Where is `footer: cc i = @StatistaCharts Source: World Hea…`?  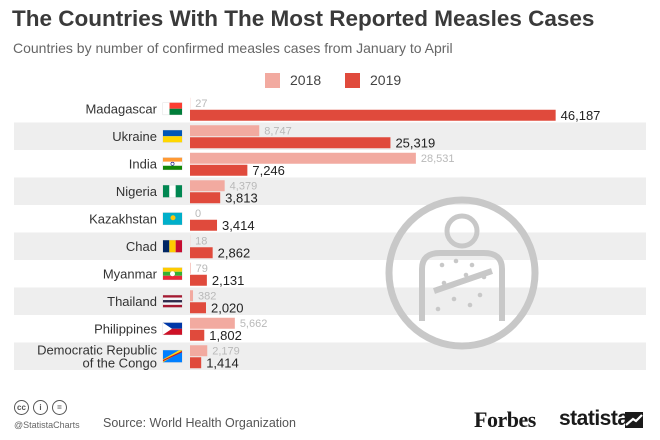 footer: cc i = @StatistaCharts Source: World Hea… is located at coordinates (330, 417).